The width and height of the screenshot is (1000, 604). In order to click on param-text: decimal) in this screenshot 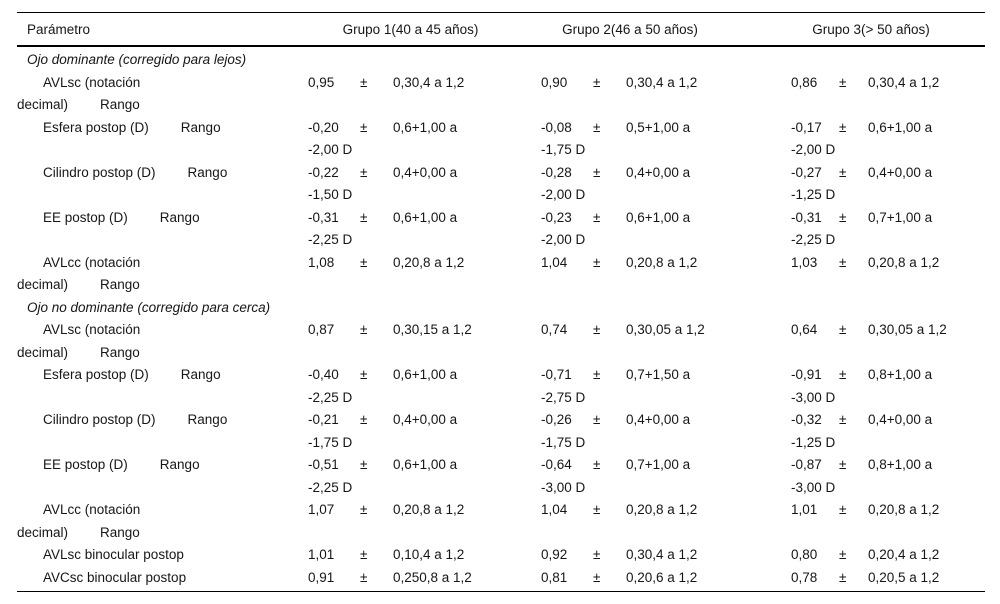, I will do `click(43, 104)`.